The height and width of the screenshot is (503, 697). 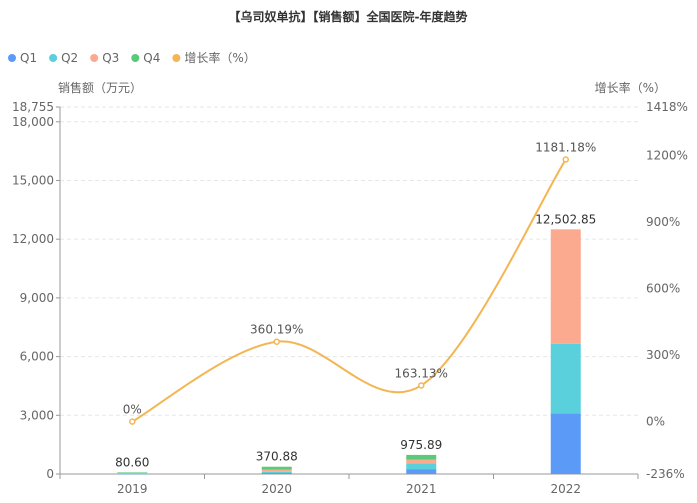 I want to click on bar-q1-2022, so click(x=565, y=443).